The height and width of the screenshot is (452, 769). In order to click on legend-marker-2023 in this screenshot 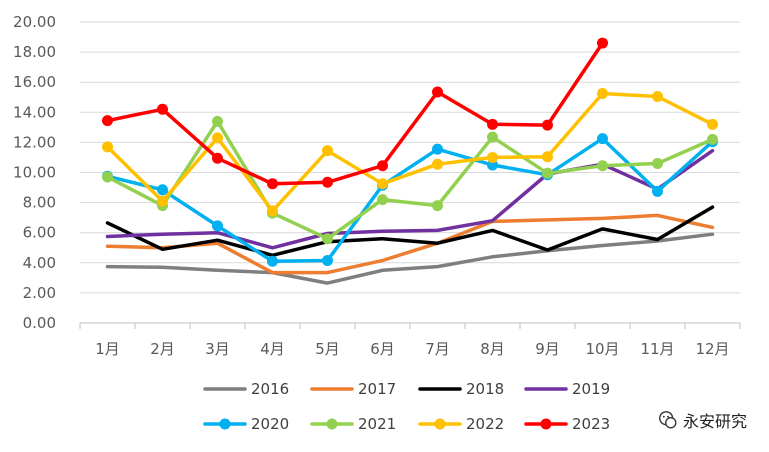, I will do `click(546, 424)`.